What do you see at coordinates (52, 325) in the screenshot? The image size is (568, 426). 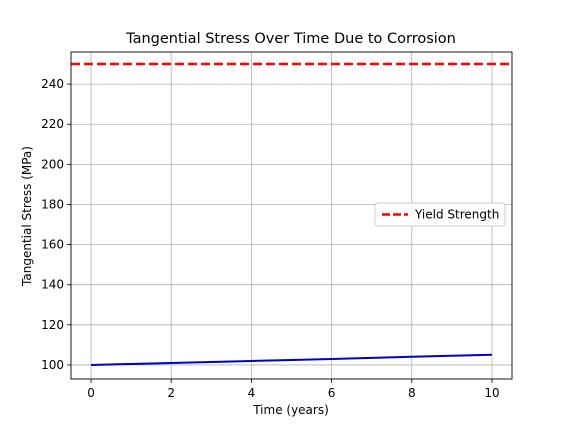 I see `y-tick-label: 120` at bounding box center [52, 325].